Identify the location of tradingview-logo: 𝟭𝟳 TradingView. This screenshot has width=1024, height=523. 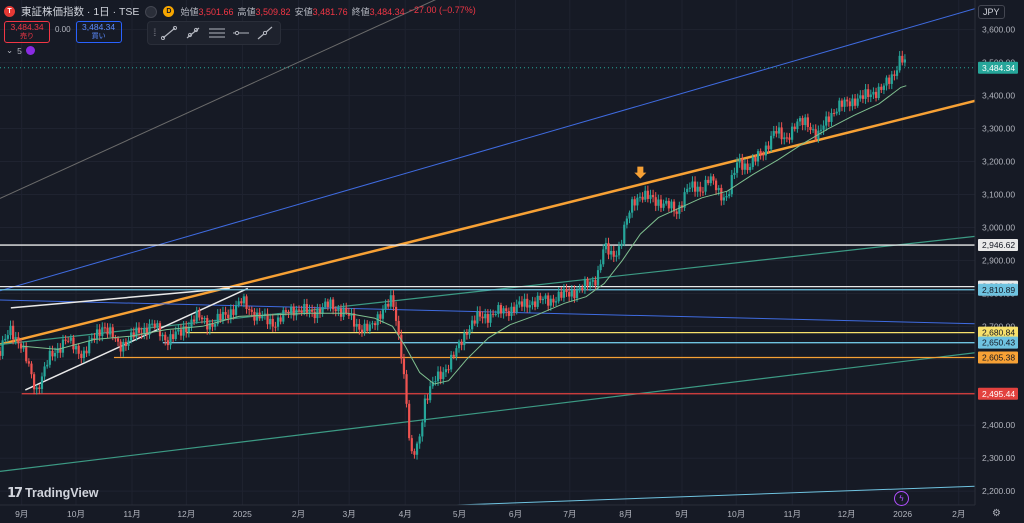
(53, 493).